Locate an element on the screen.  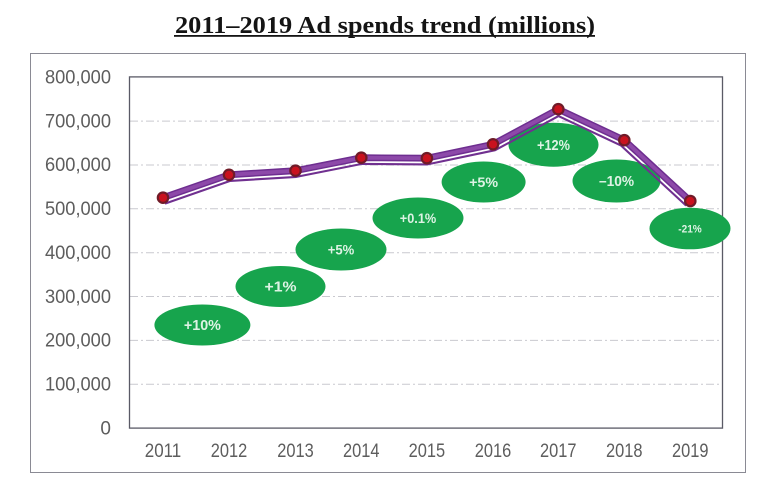
svg-text: 0 is located at coordinates (105, 428).